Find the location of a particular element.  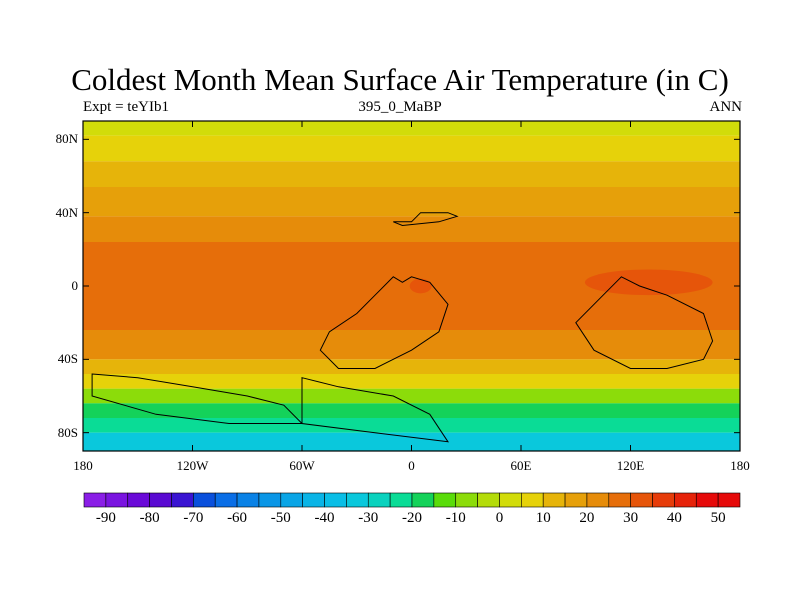

colorbar-label: 50 is located at coordinates (718, 518).